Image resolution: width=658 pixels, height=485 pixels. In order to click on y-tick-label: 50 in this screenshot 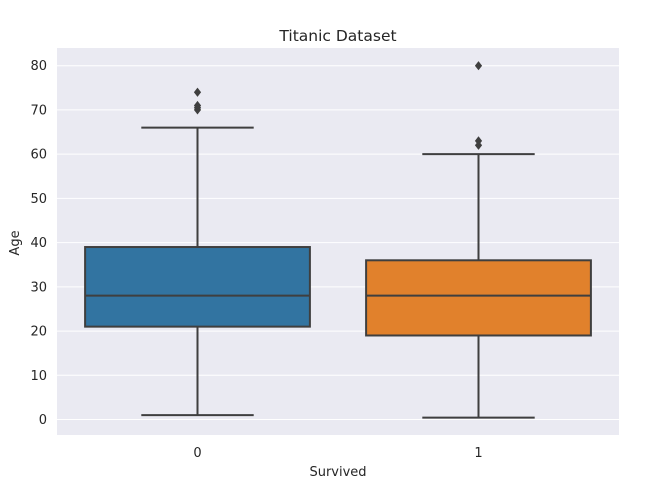, I will do `click(38, 199)`.